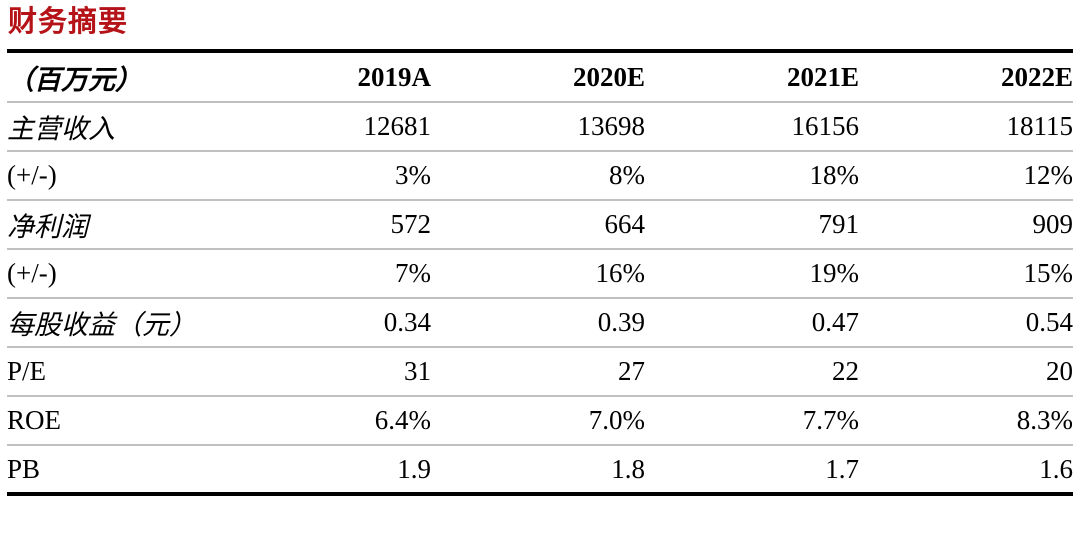  What do you see at coordinates (616, 420) in the screenshot?
I see `cell-value: 7.0%` at bounding box center [616, 420].